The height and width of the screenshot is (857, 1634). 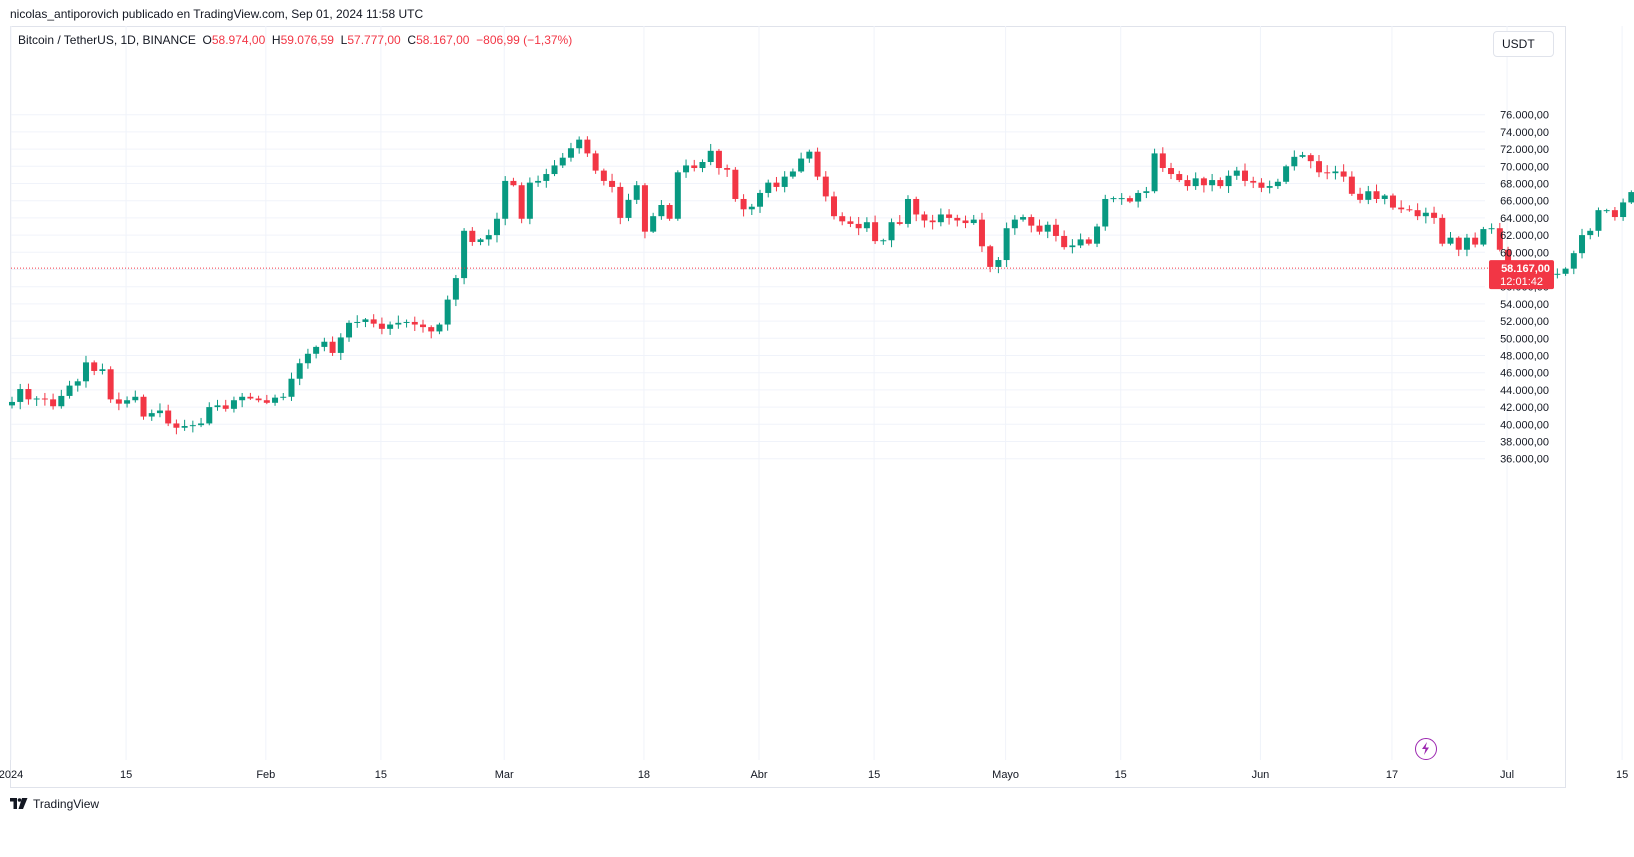 What do you see at coordinates (1524, 116) in the screenshot?
I see `y-tick-label: 76.000,00` at bounding box center [1524, 116].